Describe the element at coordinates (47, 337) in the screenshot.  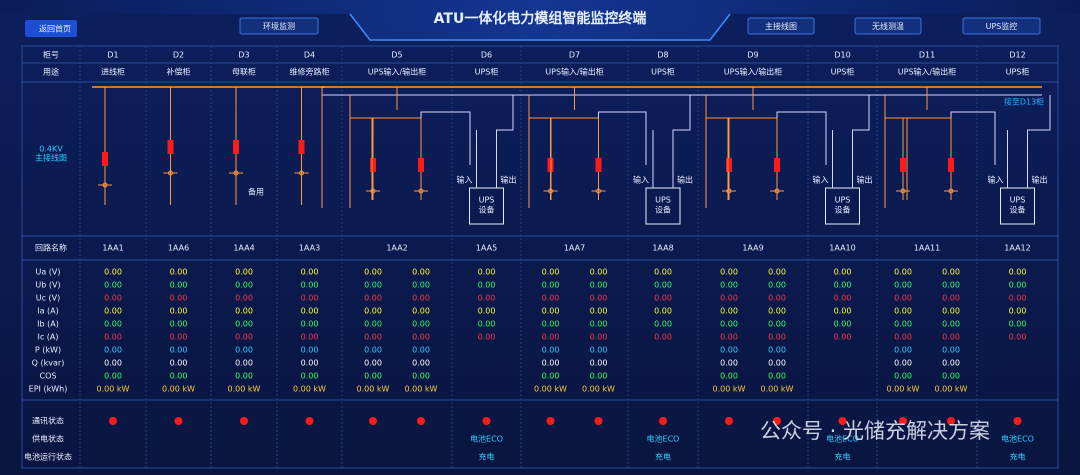
I see `row-label: Ic (A)` at that location.